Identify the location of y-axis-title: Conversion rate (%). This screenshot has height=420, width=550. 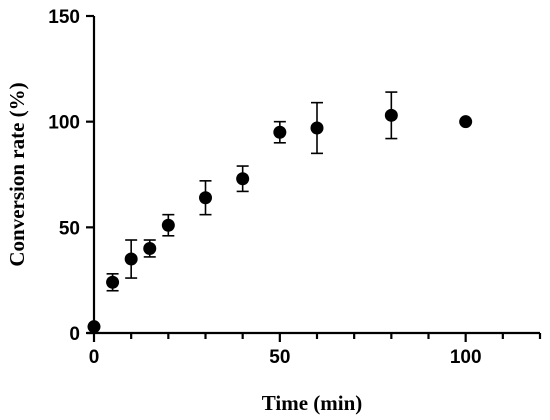
(17, 174).